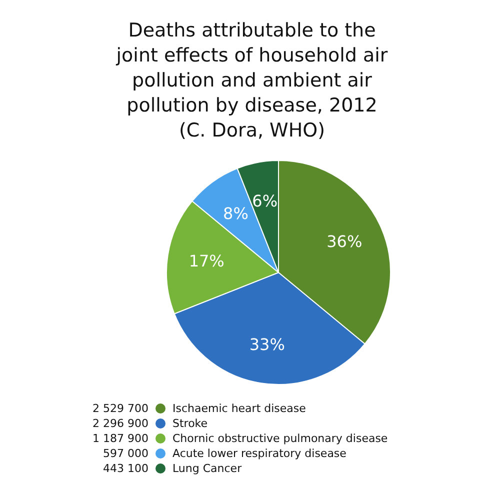  What do you see at coordinates (259, 453) in the screenshot?
I see `legend-label: Acute lower respiratory disease` at bounding box center [259, 453].